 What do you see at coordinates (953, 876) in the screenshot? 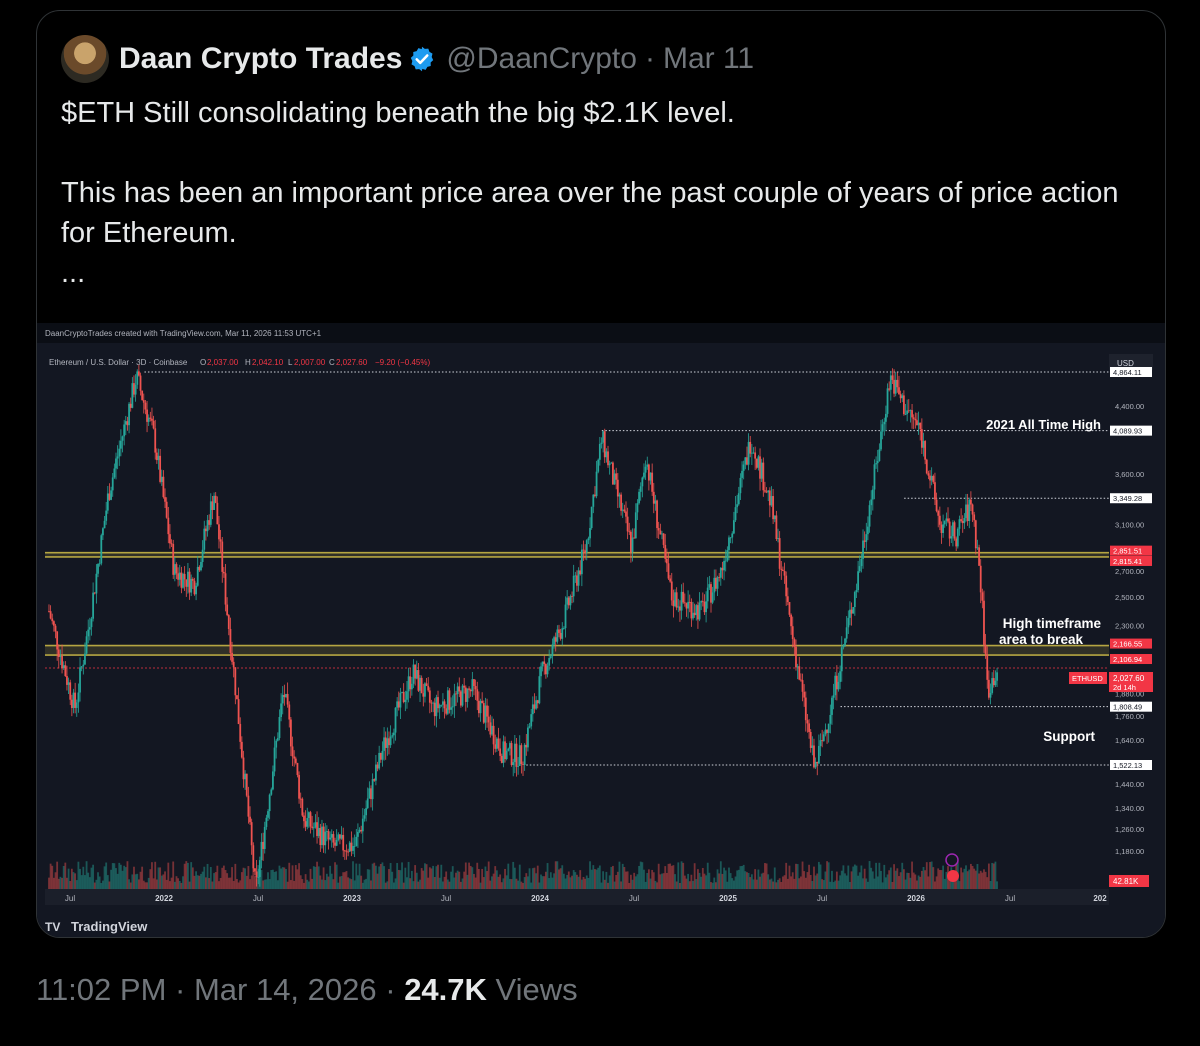
I see `event-flag-icon` at bounding box center [953, 876].